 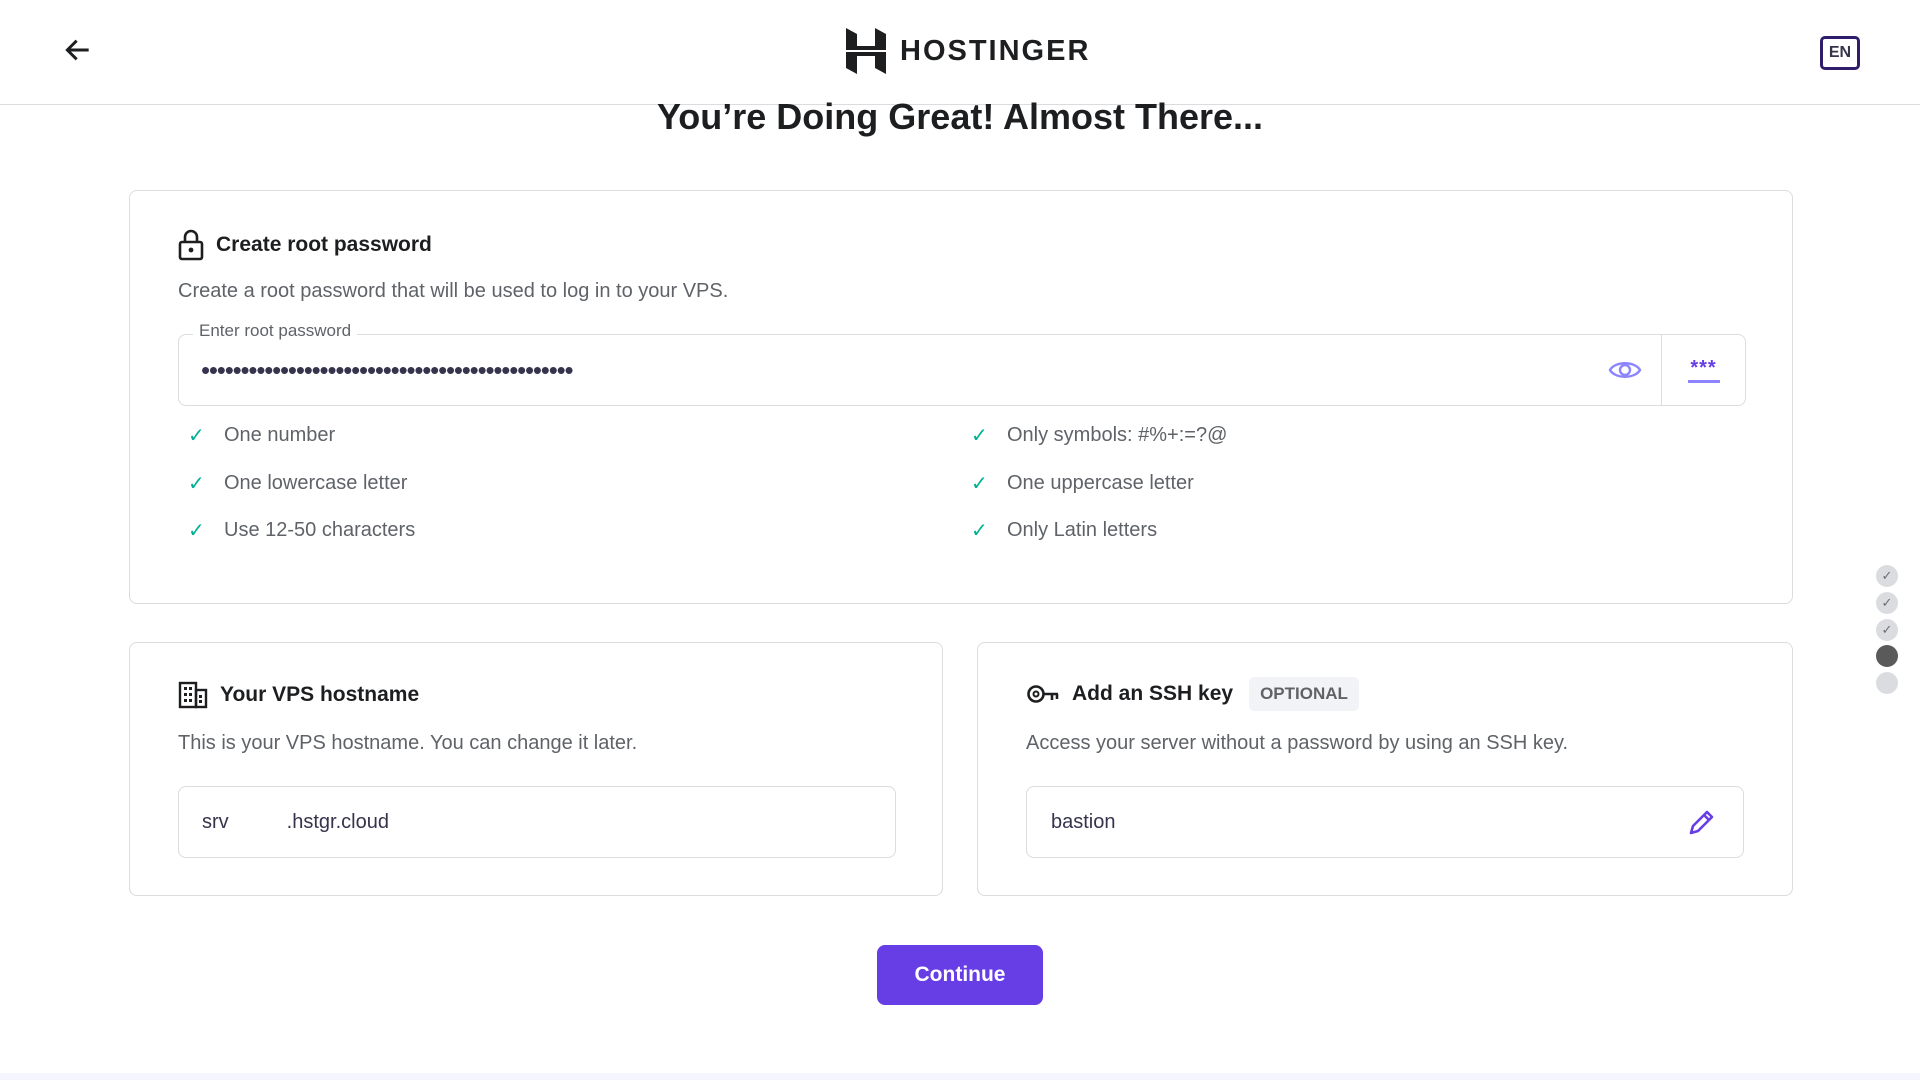 What do you see at coordinates (1153, 693) in the screenshot?
I see `heading-text: Add an SSH key` at bounding box center [1153, 693].